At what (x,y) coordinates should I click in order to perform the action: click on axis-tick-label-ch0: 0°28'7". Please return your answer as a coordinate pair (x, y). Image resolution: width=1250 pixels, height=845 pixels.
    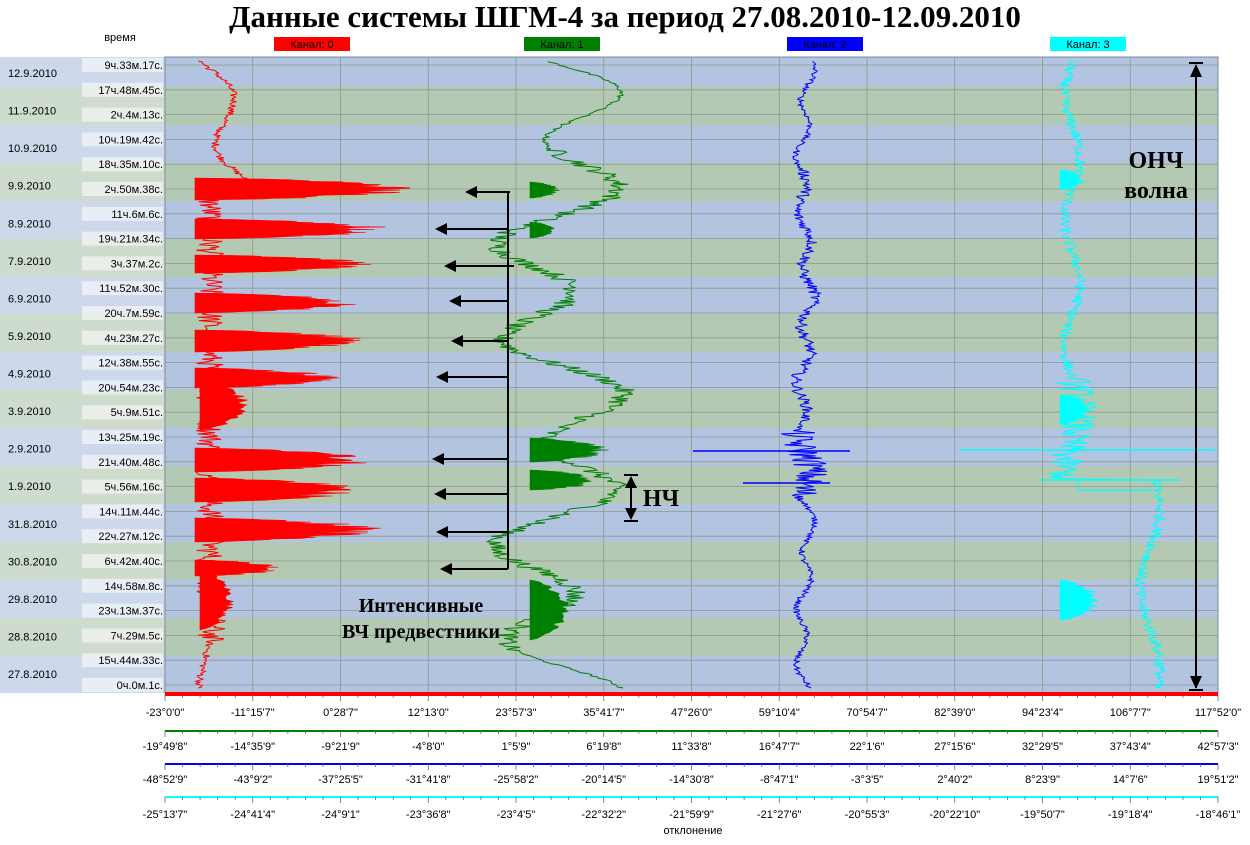
    Looking at the image, I should click on (340, 713).